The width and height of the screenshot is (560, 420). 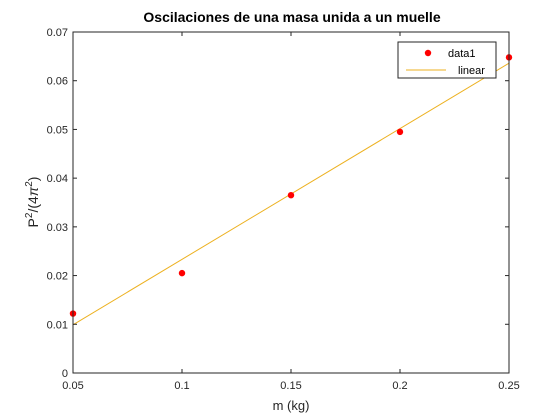 What do you see at coordinates (399, 386) in the screenshot?
I see `x-tick-label: 0.2` at bounding box center [399, 386].